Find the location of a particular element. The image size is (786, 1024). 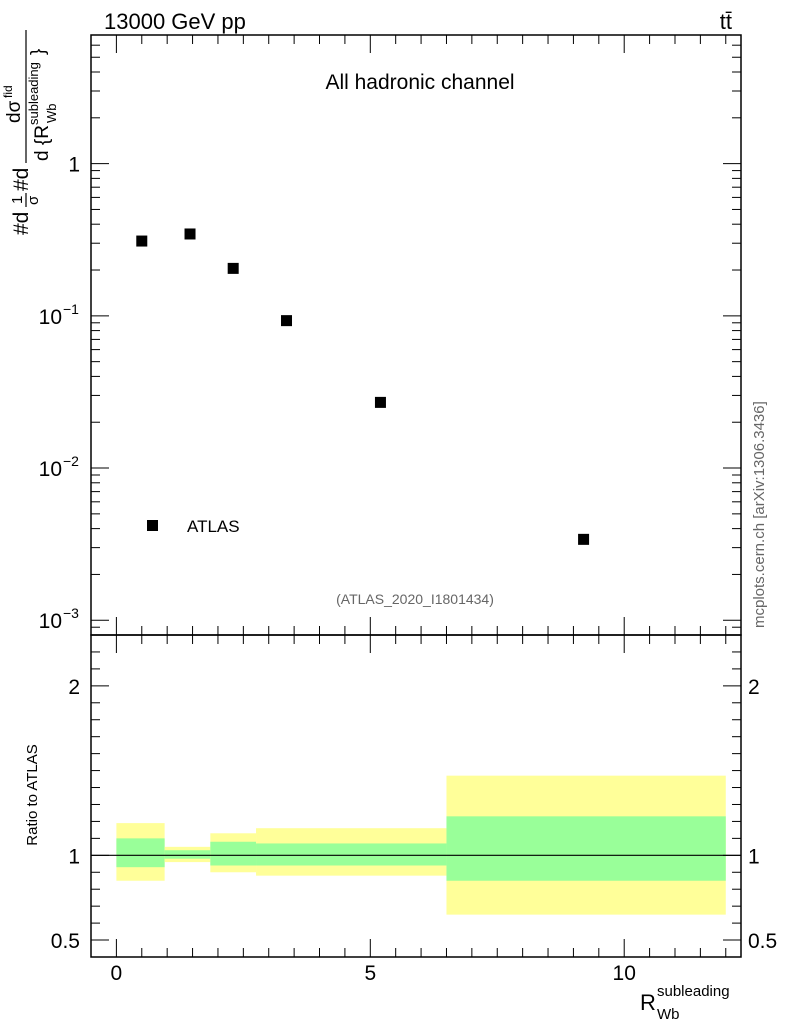

main-y-tick-label-3: 10 is located at coordinates (50, 621).